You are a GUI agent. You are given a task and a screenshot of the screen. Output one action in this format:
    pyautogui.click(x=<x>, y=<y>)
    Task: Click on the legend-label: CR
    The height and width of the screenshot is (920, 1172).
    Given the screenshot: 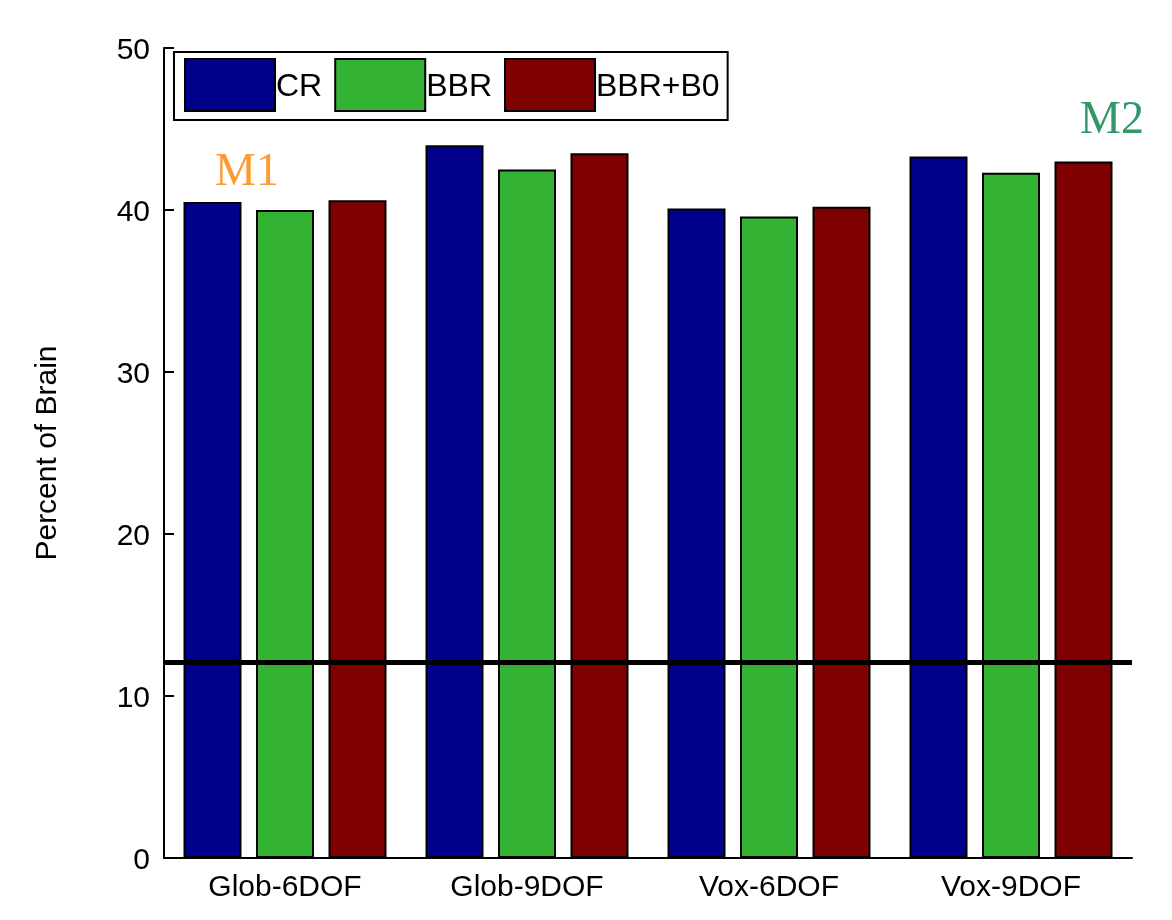 What is the action you would take?
    pyautogui.click(x=299, y=85)
    